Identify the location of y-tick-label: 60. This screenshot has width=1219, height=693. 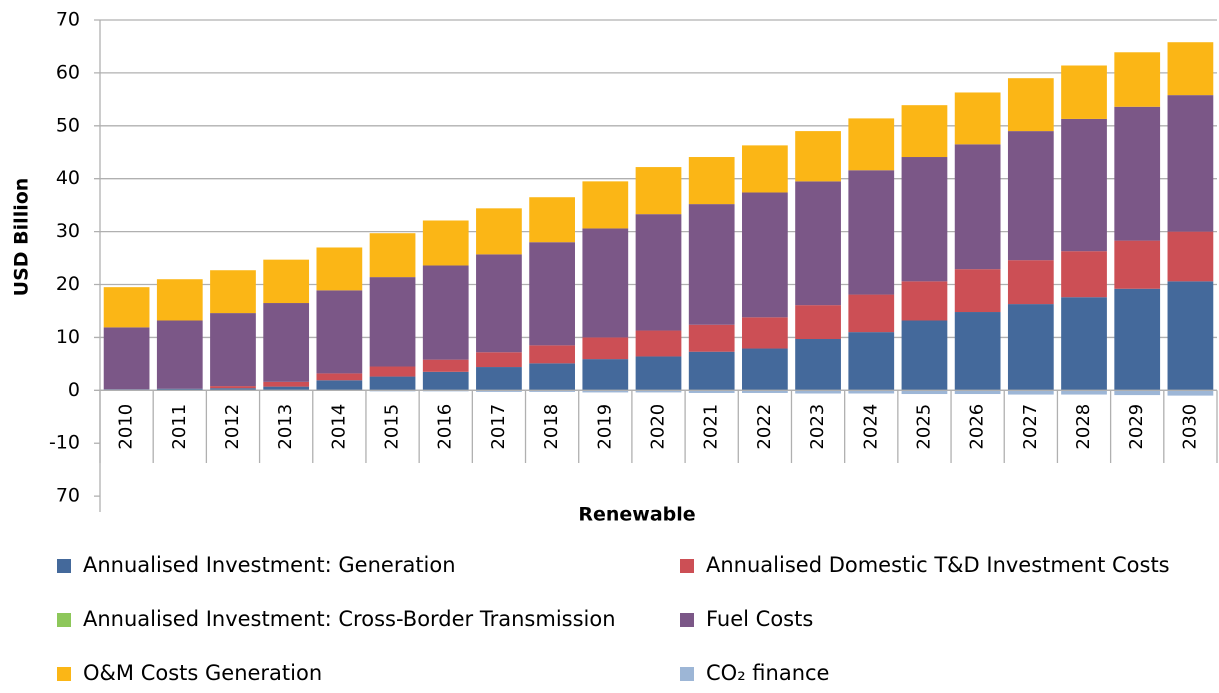
(68, 72).